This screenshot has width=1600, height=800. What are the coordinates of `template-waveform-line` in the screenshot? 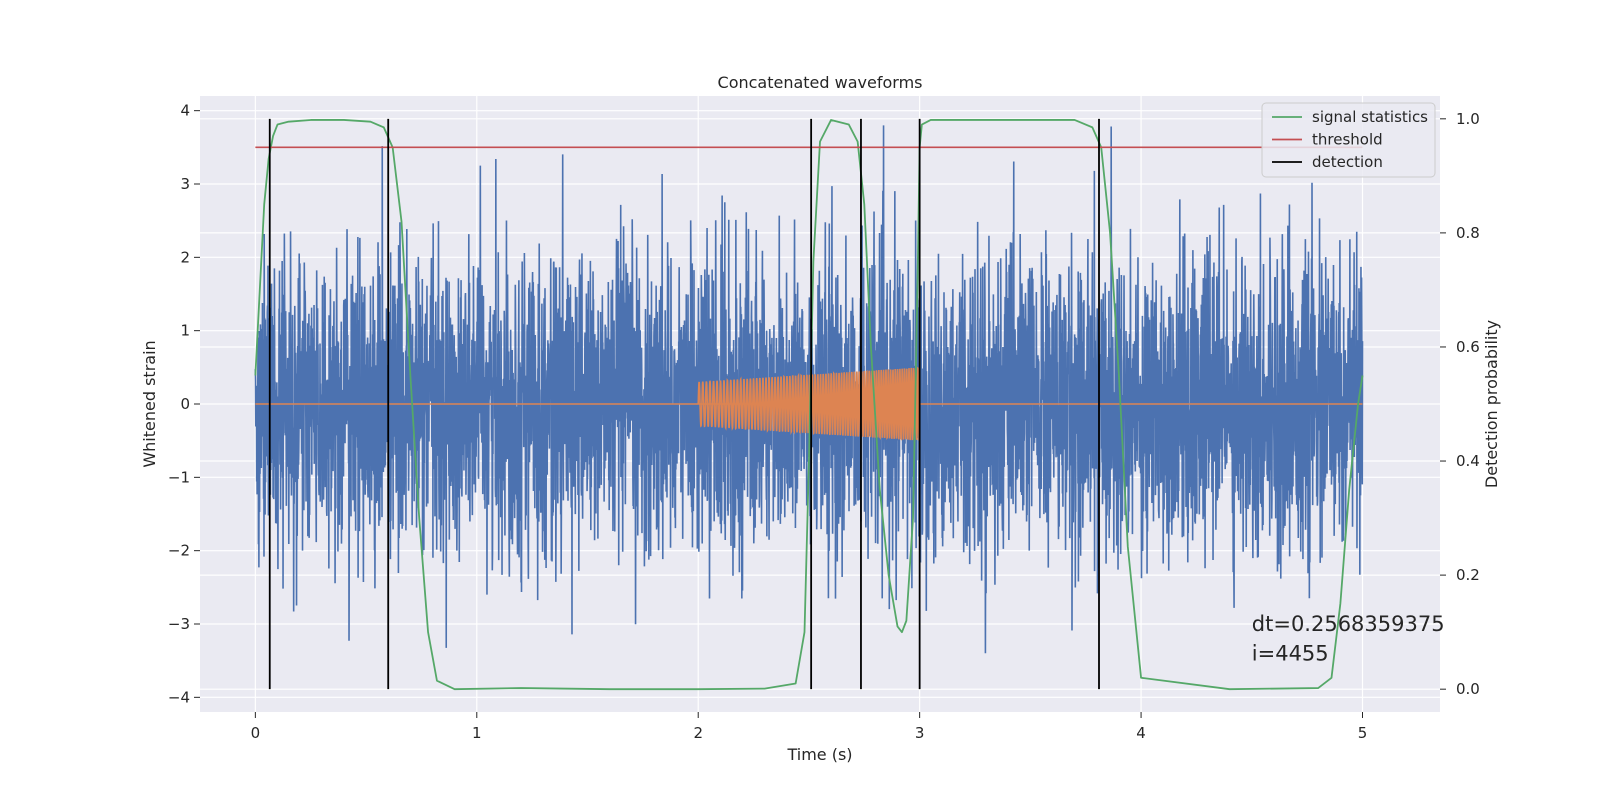 It's located at (809, 403).